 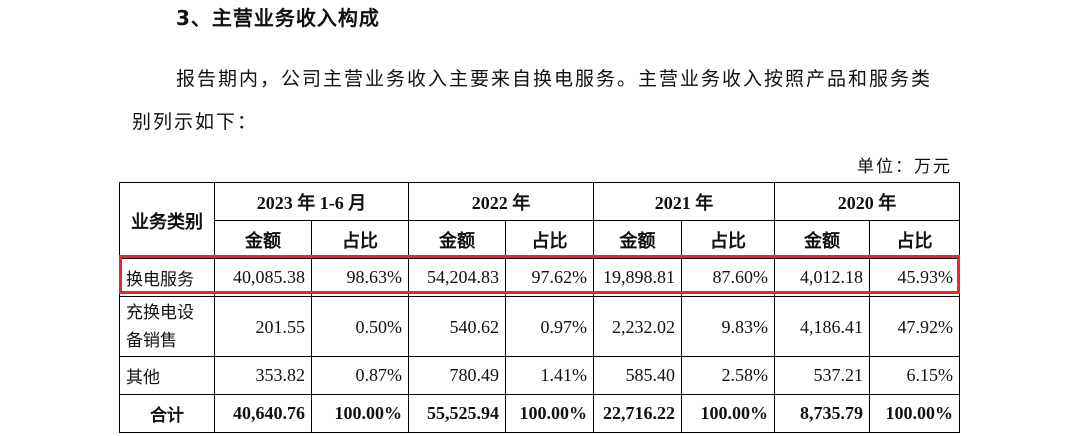 I want to click on unit-label: 单位：万元, so click(x=904, y=167).